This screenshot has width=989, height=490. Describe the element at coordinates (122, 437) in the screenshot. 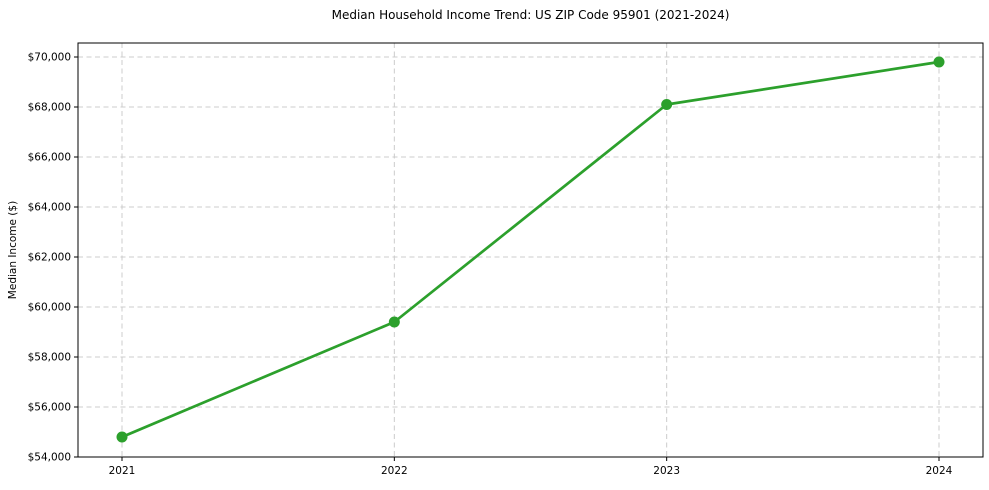

I see `data-point-2021` at that location.